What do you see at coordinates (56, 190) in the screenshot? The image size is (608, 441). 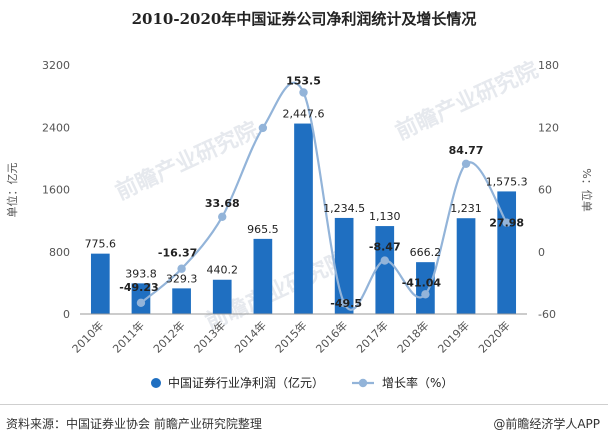 I see `y-left-tick-2: 1600` at bounding box center [56, 190].